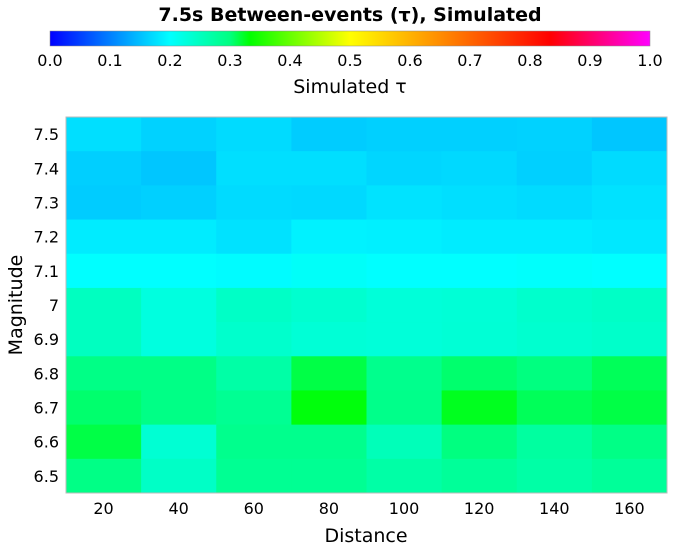 The height and width of the screenshot is (550, 700). What do you see at coordinates (46, 168) in the screenshot?
I see `y-tick-label: 7.4` at bounding box center [46, 168].